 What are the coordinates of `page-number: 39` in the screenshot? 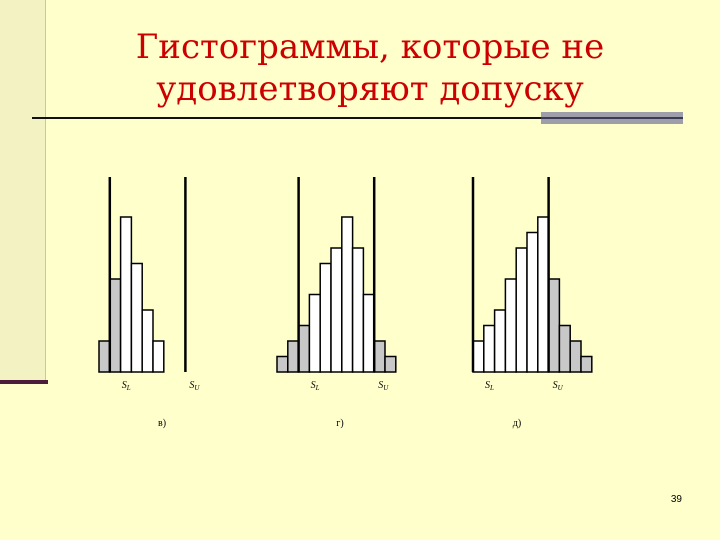 It's located at (676, 499).